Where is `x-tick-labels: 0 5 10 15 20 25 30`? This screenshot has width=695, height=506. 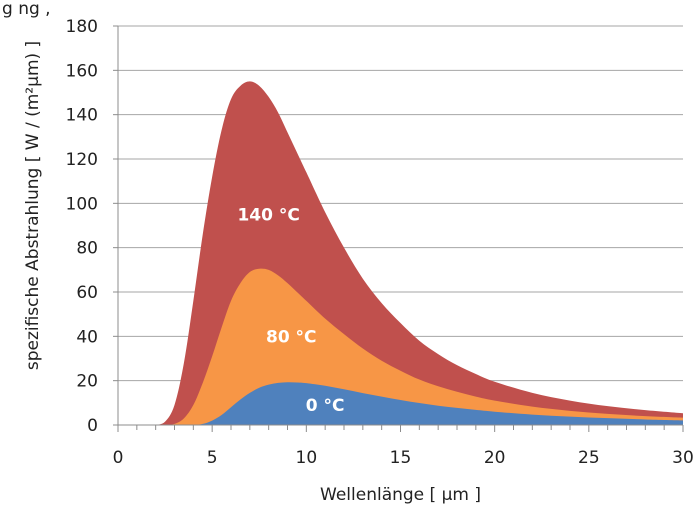 x-tick-labels: 0 5 10 15 20 25 30 is located at coordinates (403, 458).